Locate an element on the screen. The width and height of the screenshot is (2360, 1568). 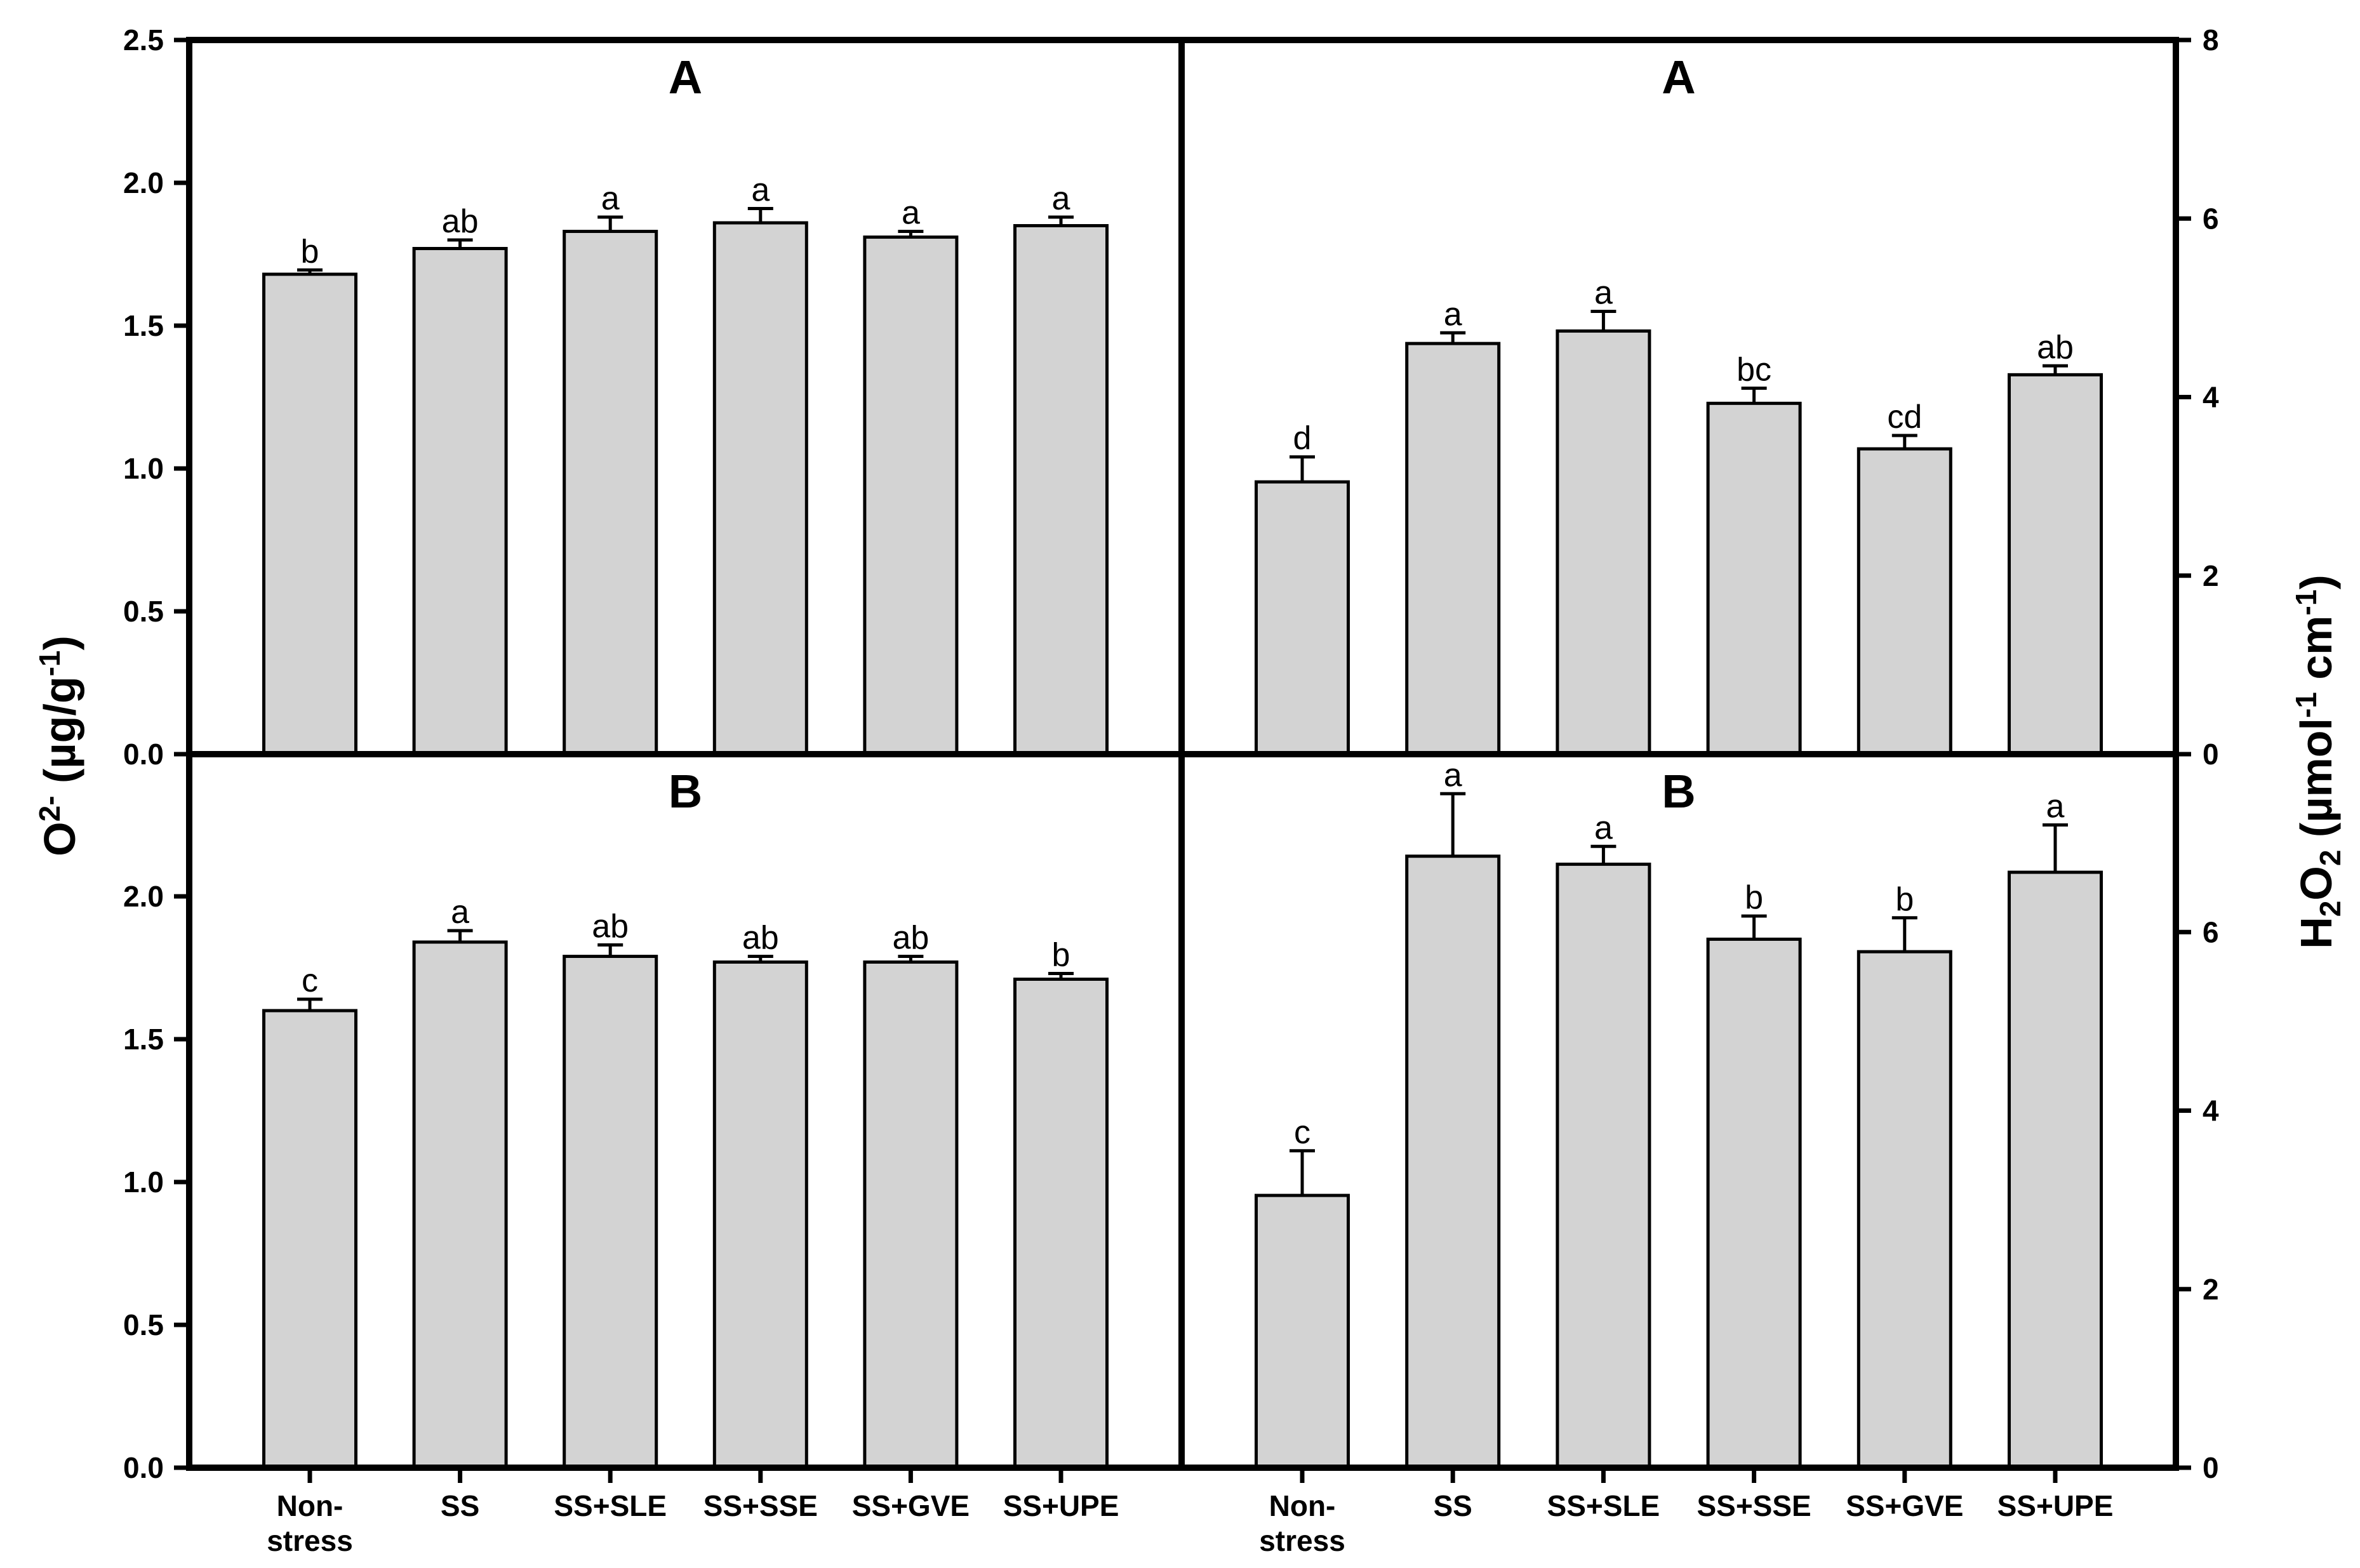
bar-h2o2-panel-B-non--stress is located at coordinates (1302, 1331).